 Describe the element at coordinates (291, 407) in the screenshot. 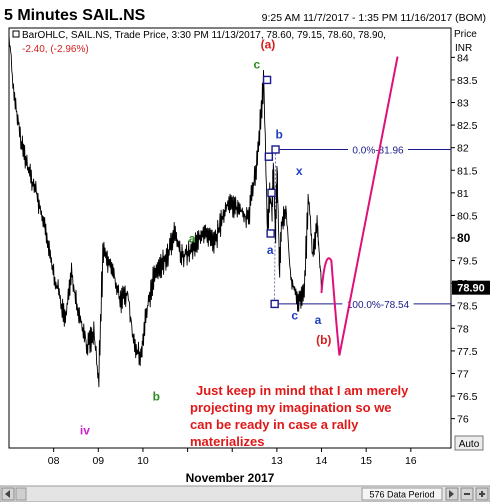

I see `note-line-2: projecting my imagination so we` at that location.